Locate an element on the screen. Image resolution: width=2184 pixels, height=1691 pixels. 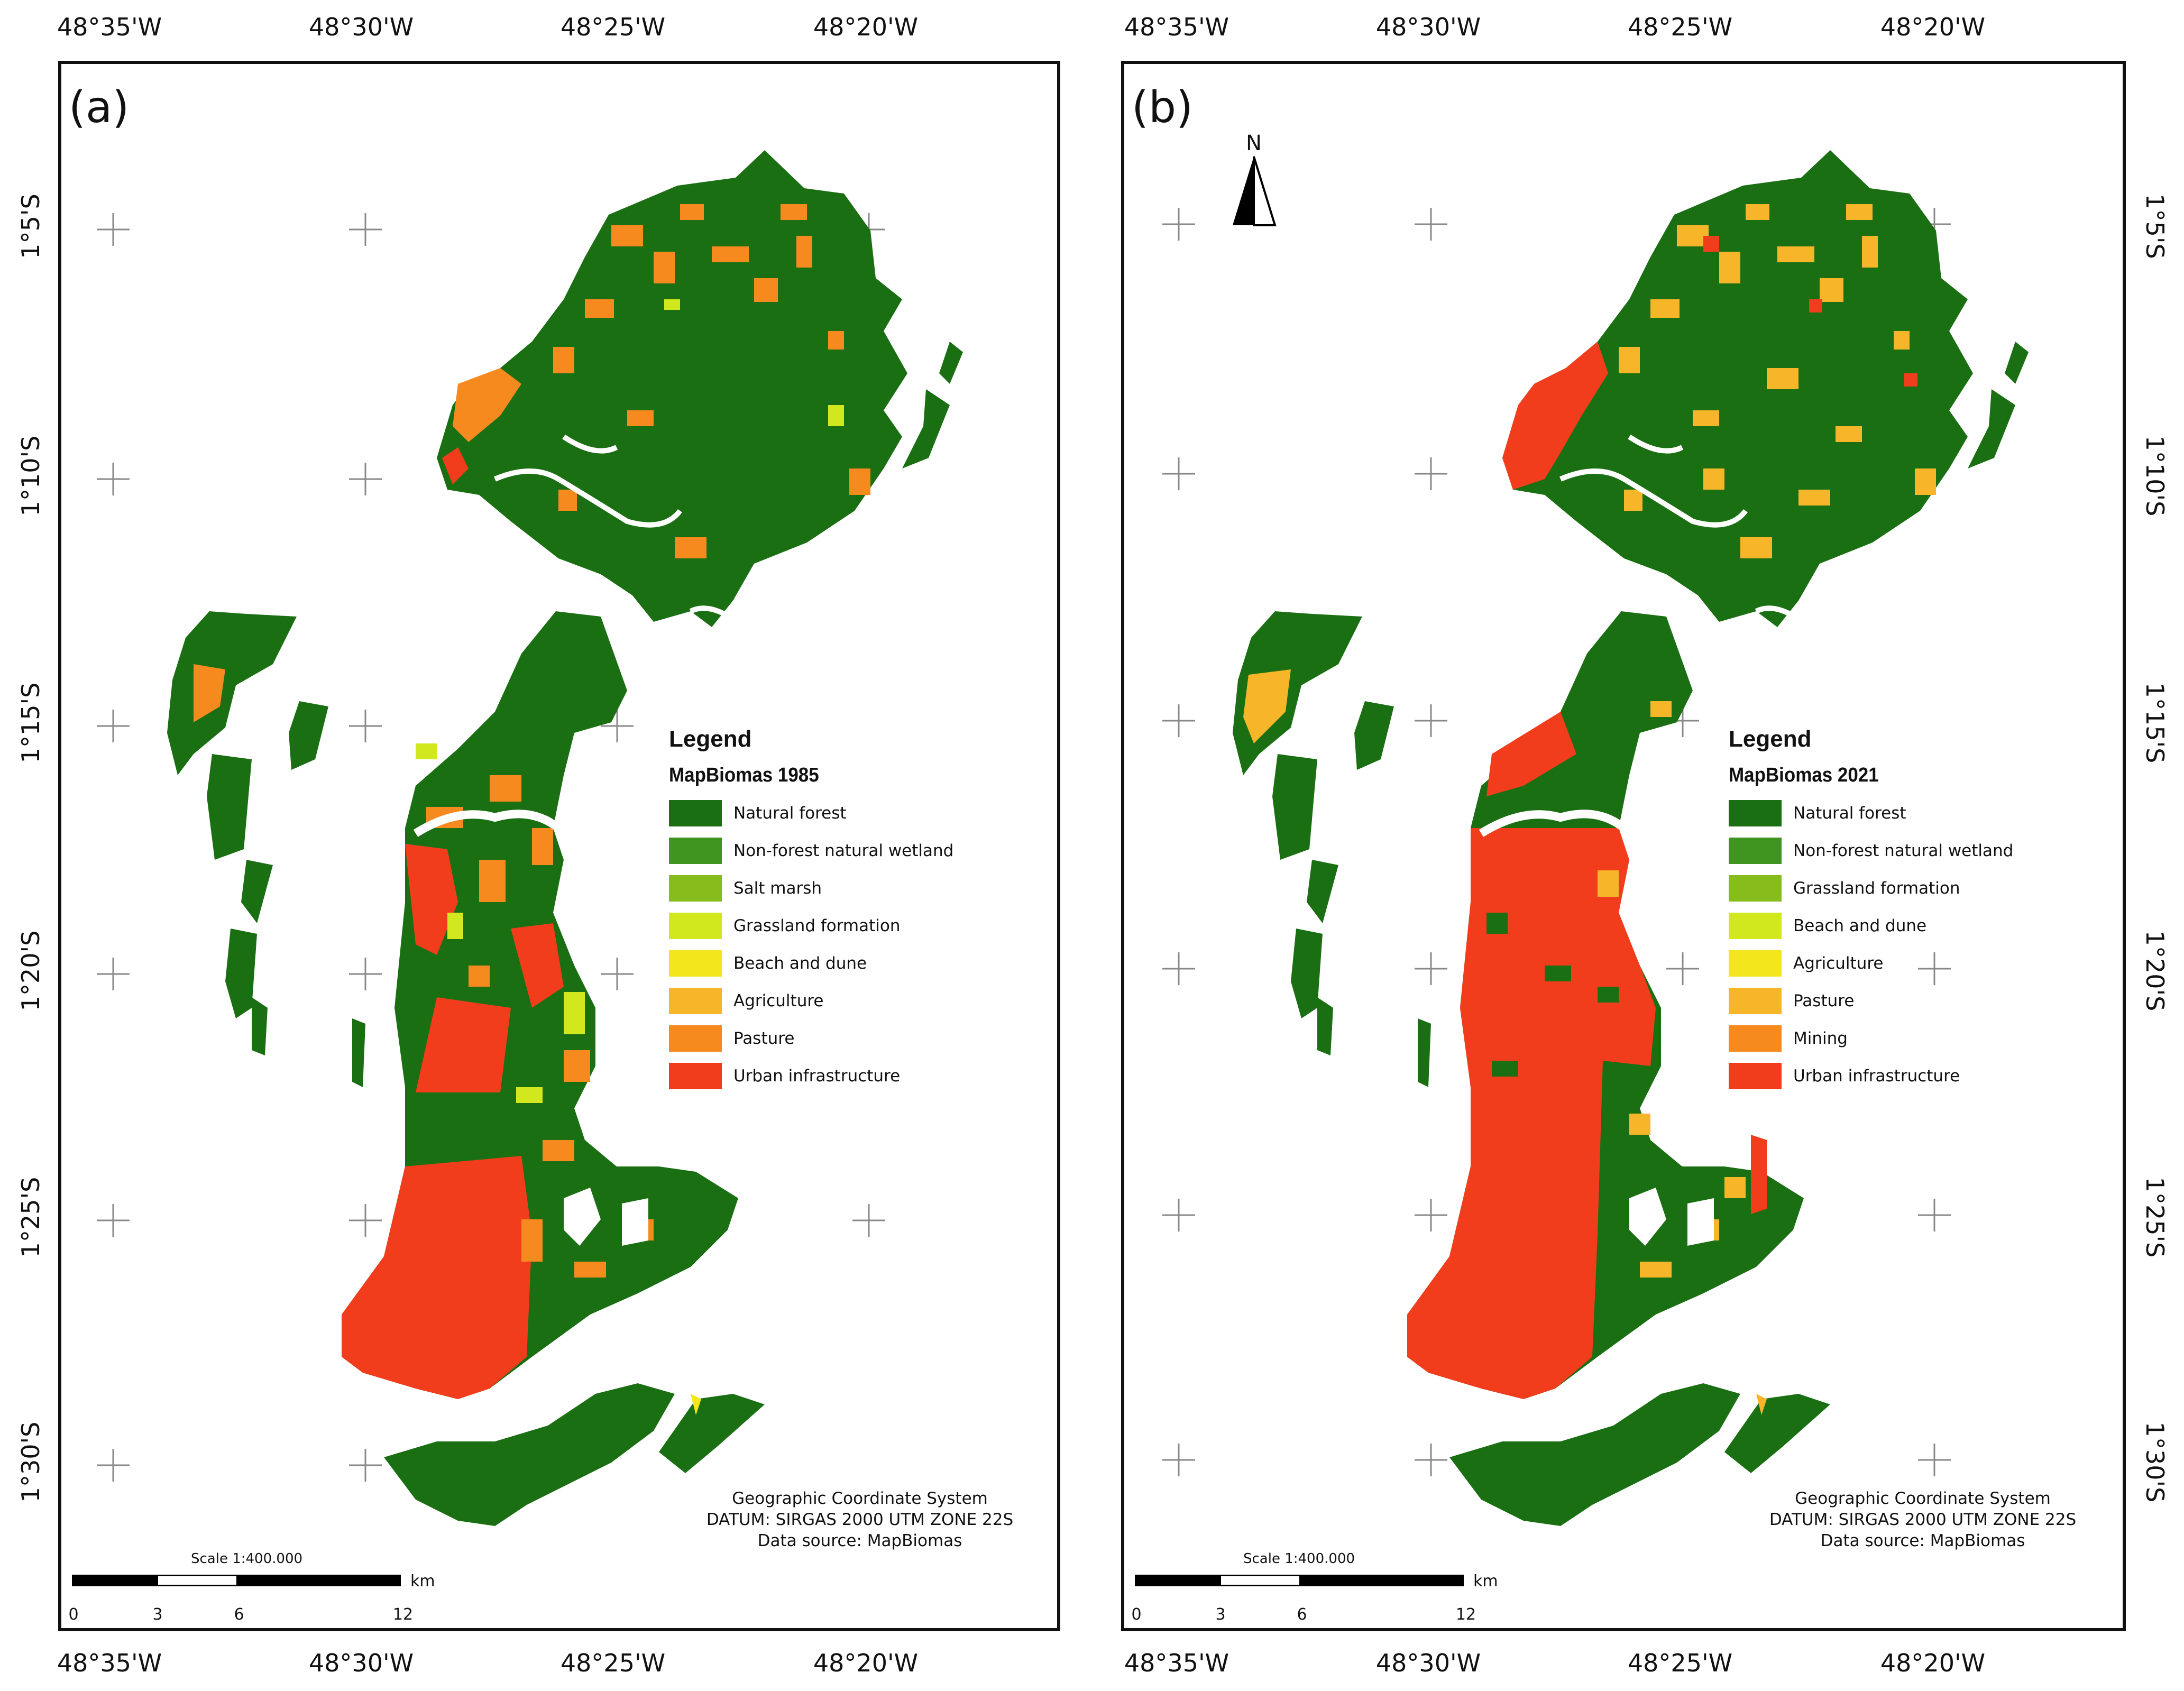
legend-label: Natural forest is located at coordinates (790, 813).